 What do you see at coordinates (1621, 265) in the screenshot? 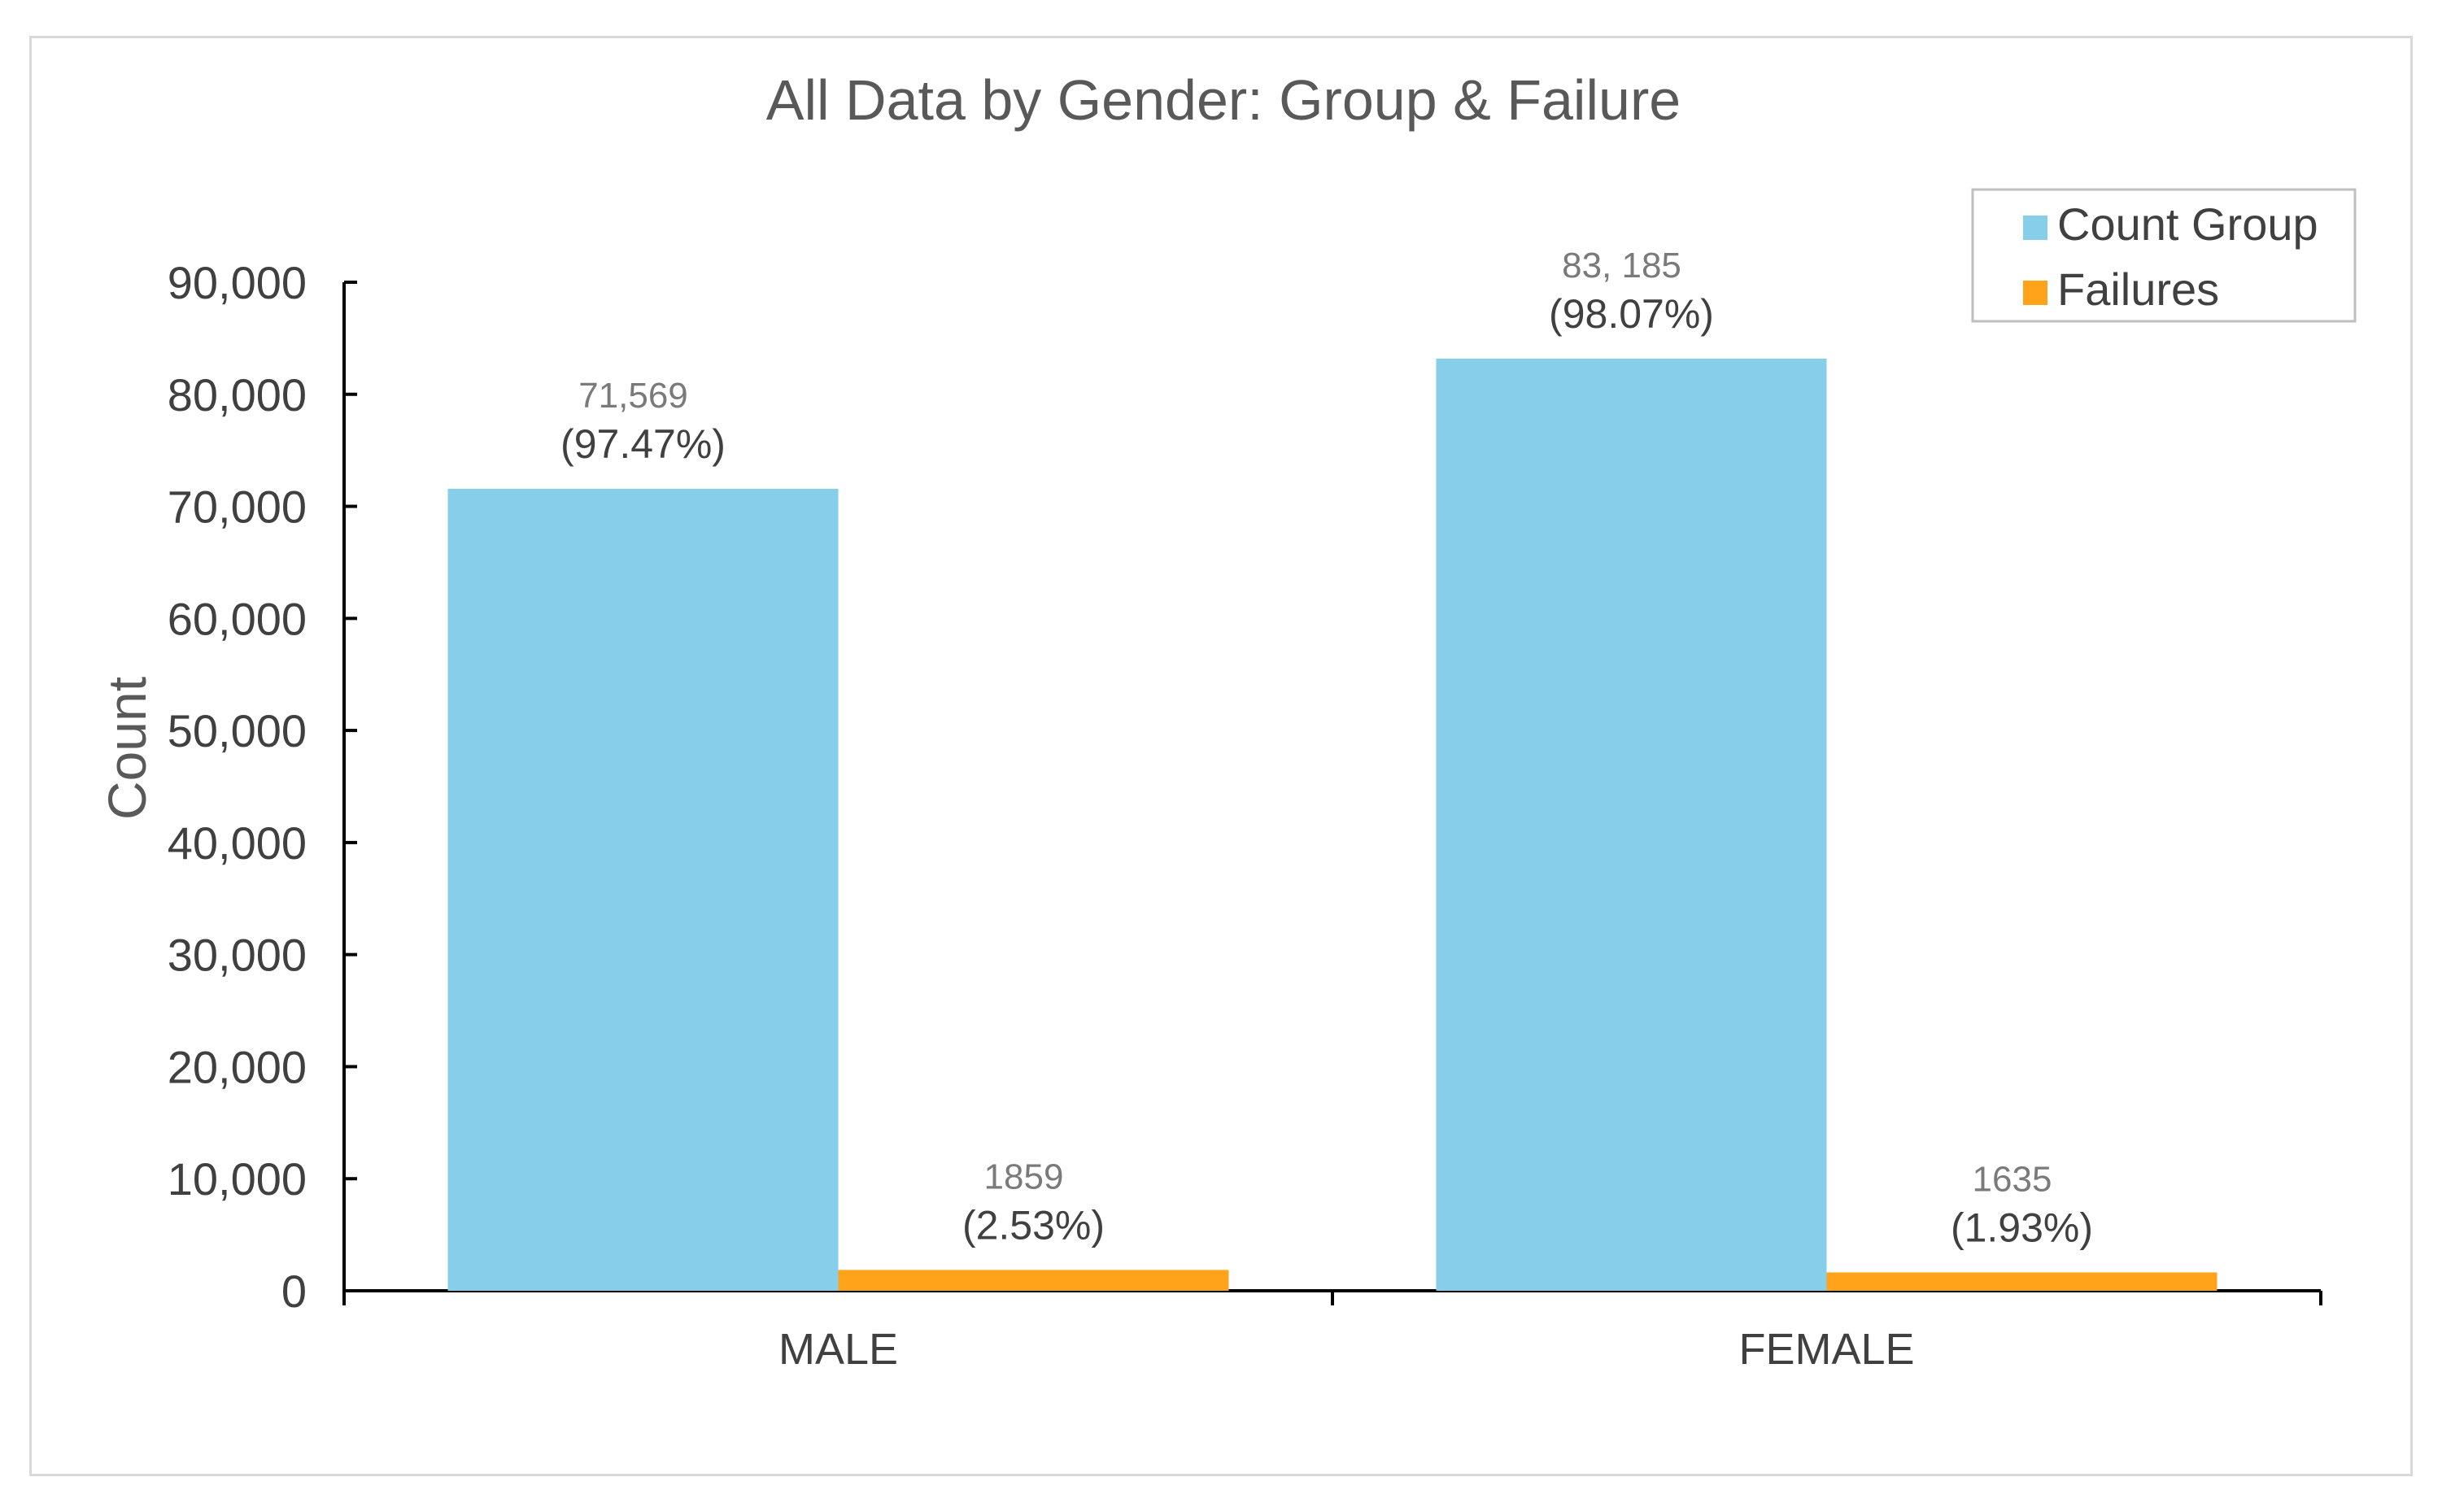
I see `value-label: 83, 185` at bounding box center [1621, 265].